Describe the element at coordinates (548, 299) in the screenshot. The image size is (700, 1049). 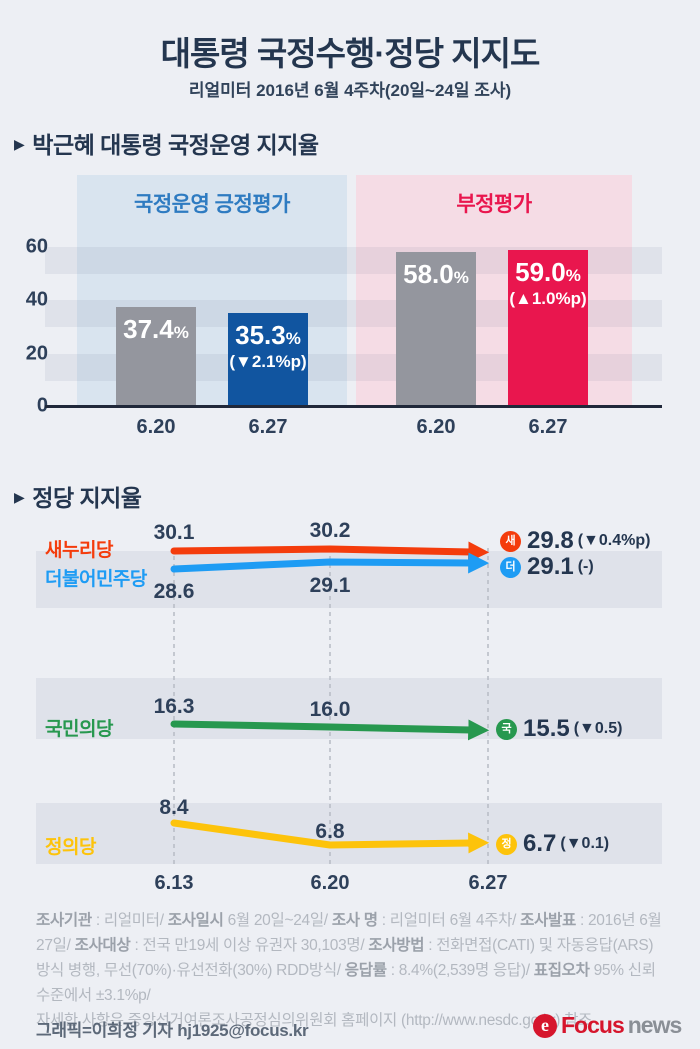
I see `bar-delta: (▲1.0%p)` at that location.